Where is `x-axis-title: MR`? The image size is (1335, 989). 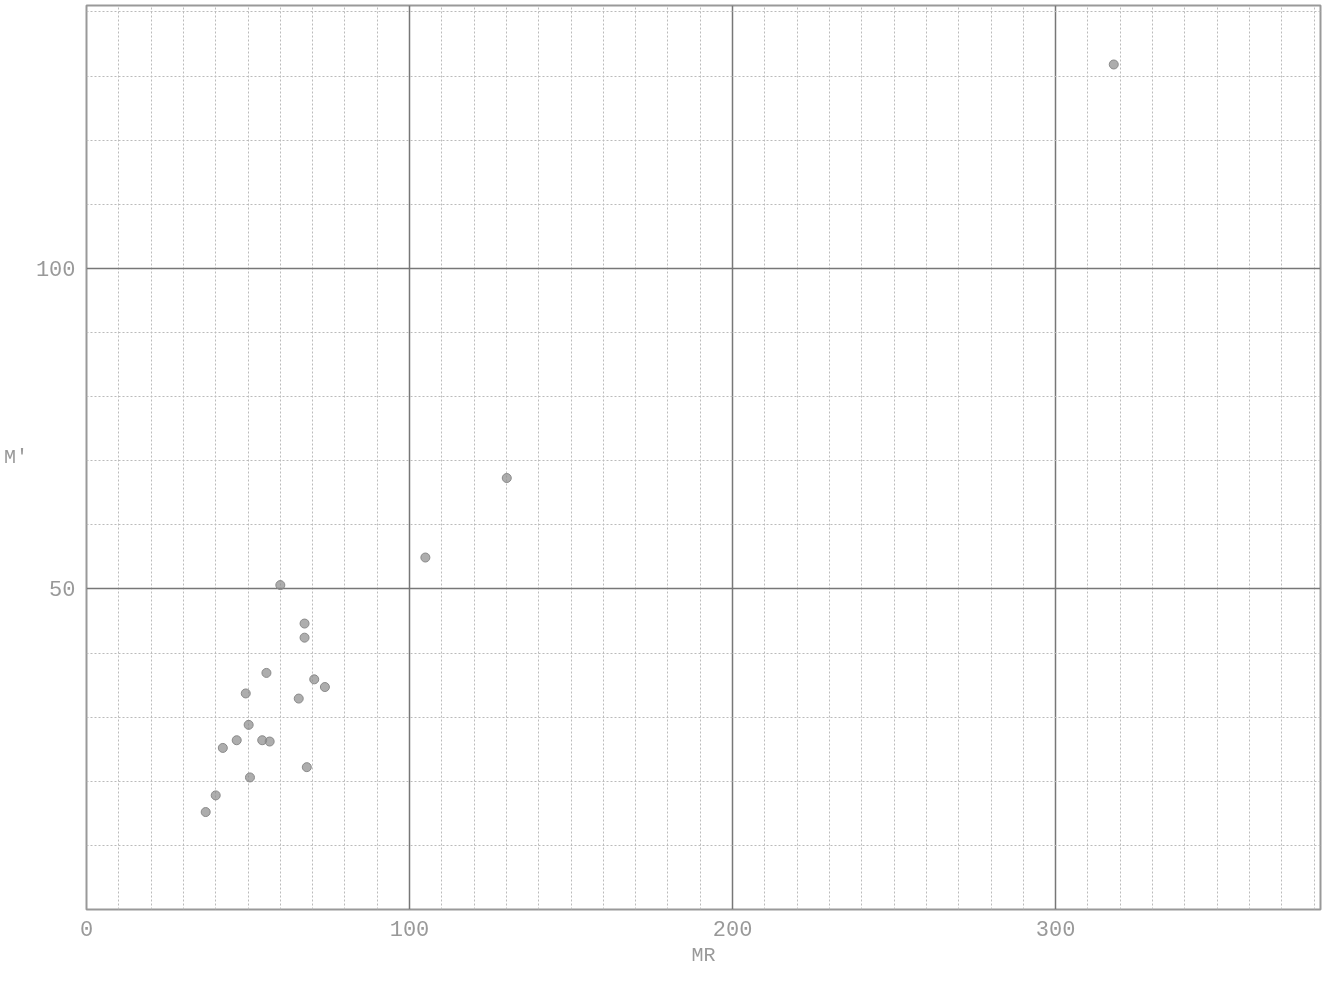
x-axis-title: MR is located at coordinates (703, 955).